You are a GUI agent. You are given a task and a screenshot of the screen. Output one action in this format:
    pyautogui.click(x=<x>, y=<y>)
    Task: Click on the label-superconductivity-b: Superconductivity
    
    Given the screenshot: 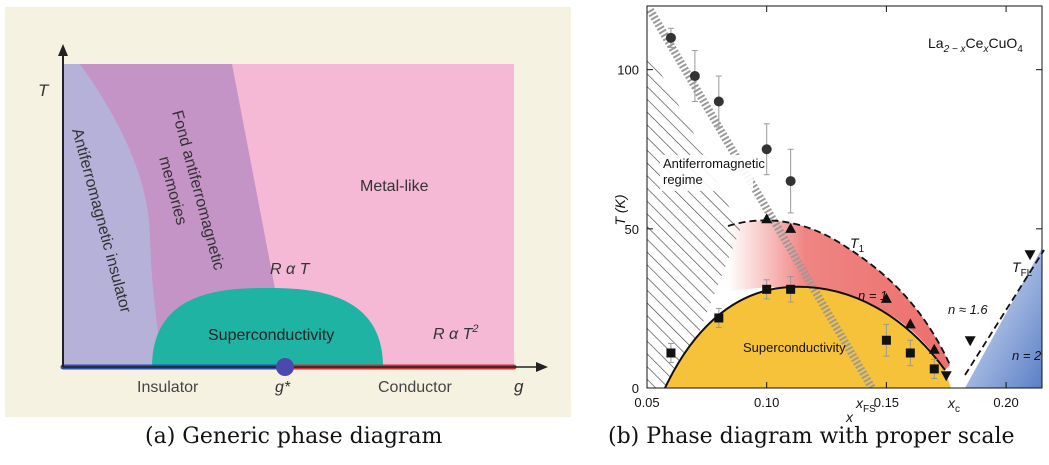 What is the action you would take?
    pyautogui.click(x=794, y=347)
    